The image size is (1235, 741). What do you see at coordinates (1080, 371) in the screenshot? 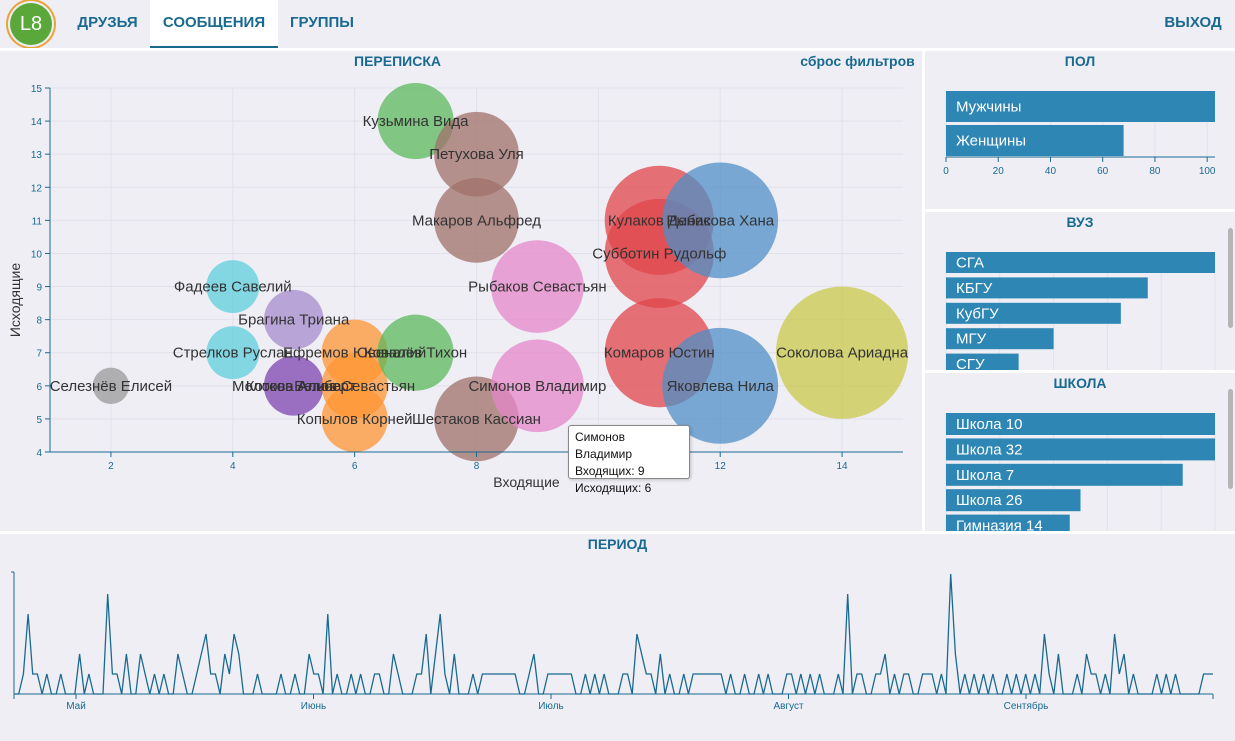
I see `university-separator` at bounding box center [1080, 371].